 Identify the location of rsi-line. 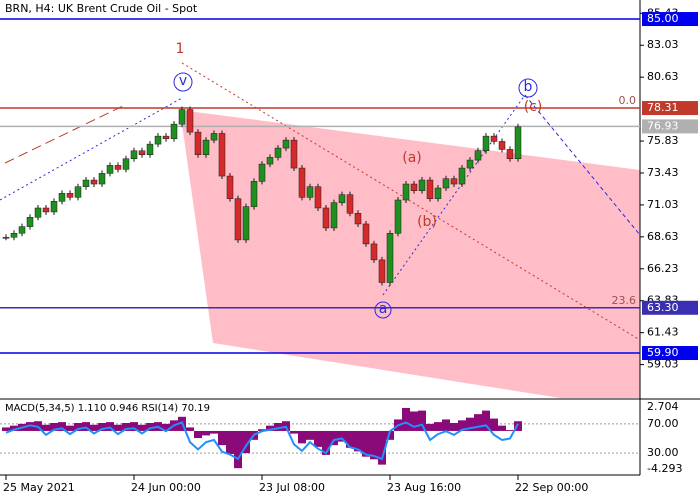
(262, 441).